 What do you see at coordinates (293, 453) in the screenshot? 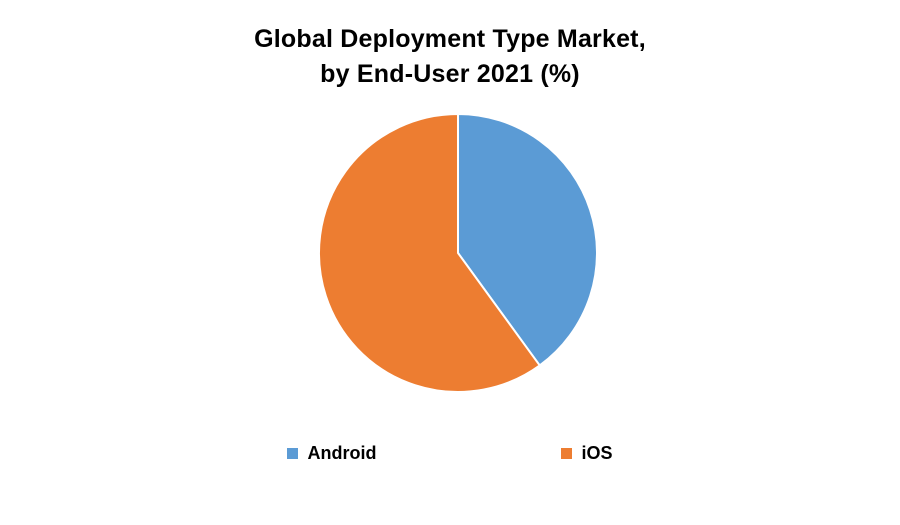
I see `legend-swatch-android` at bounding box center [293, 453].